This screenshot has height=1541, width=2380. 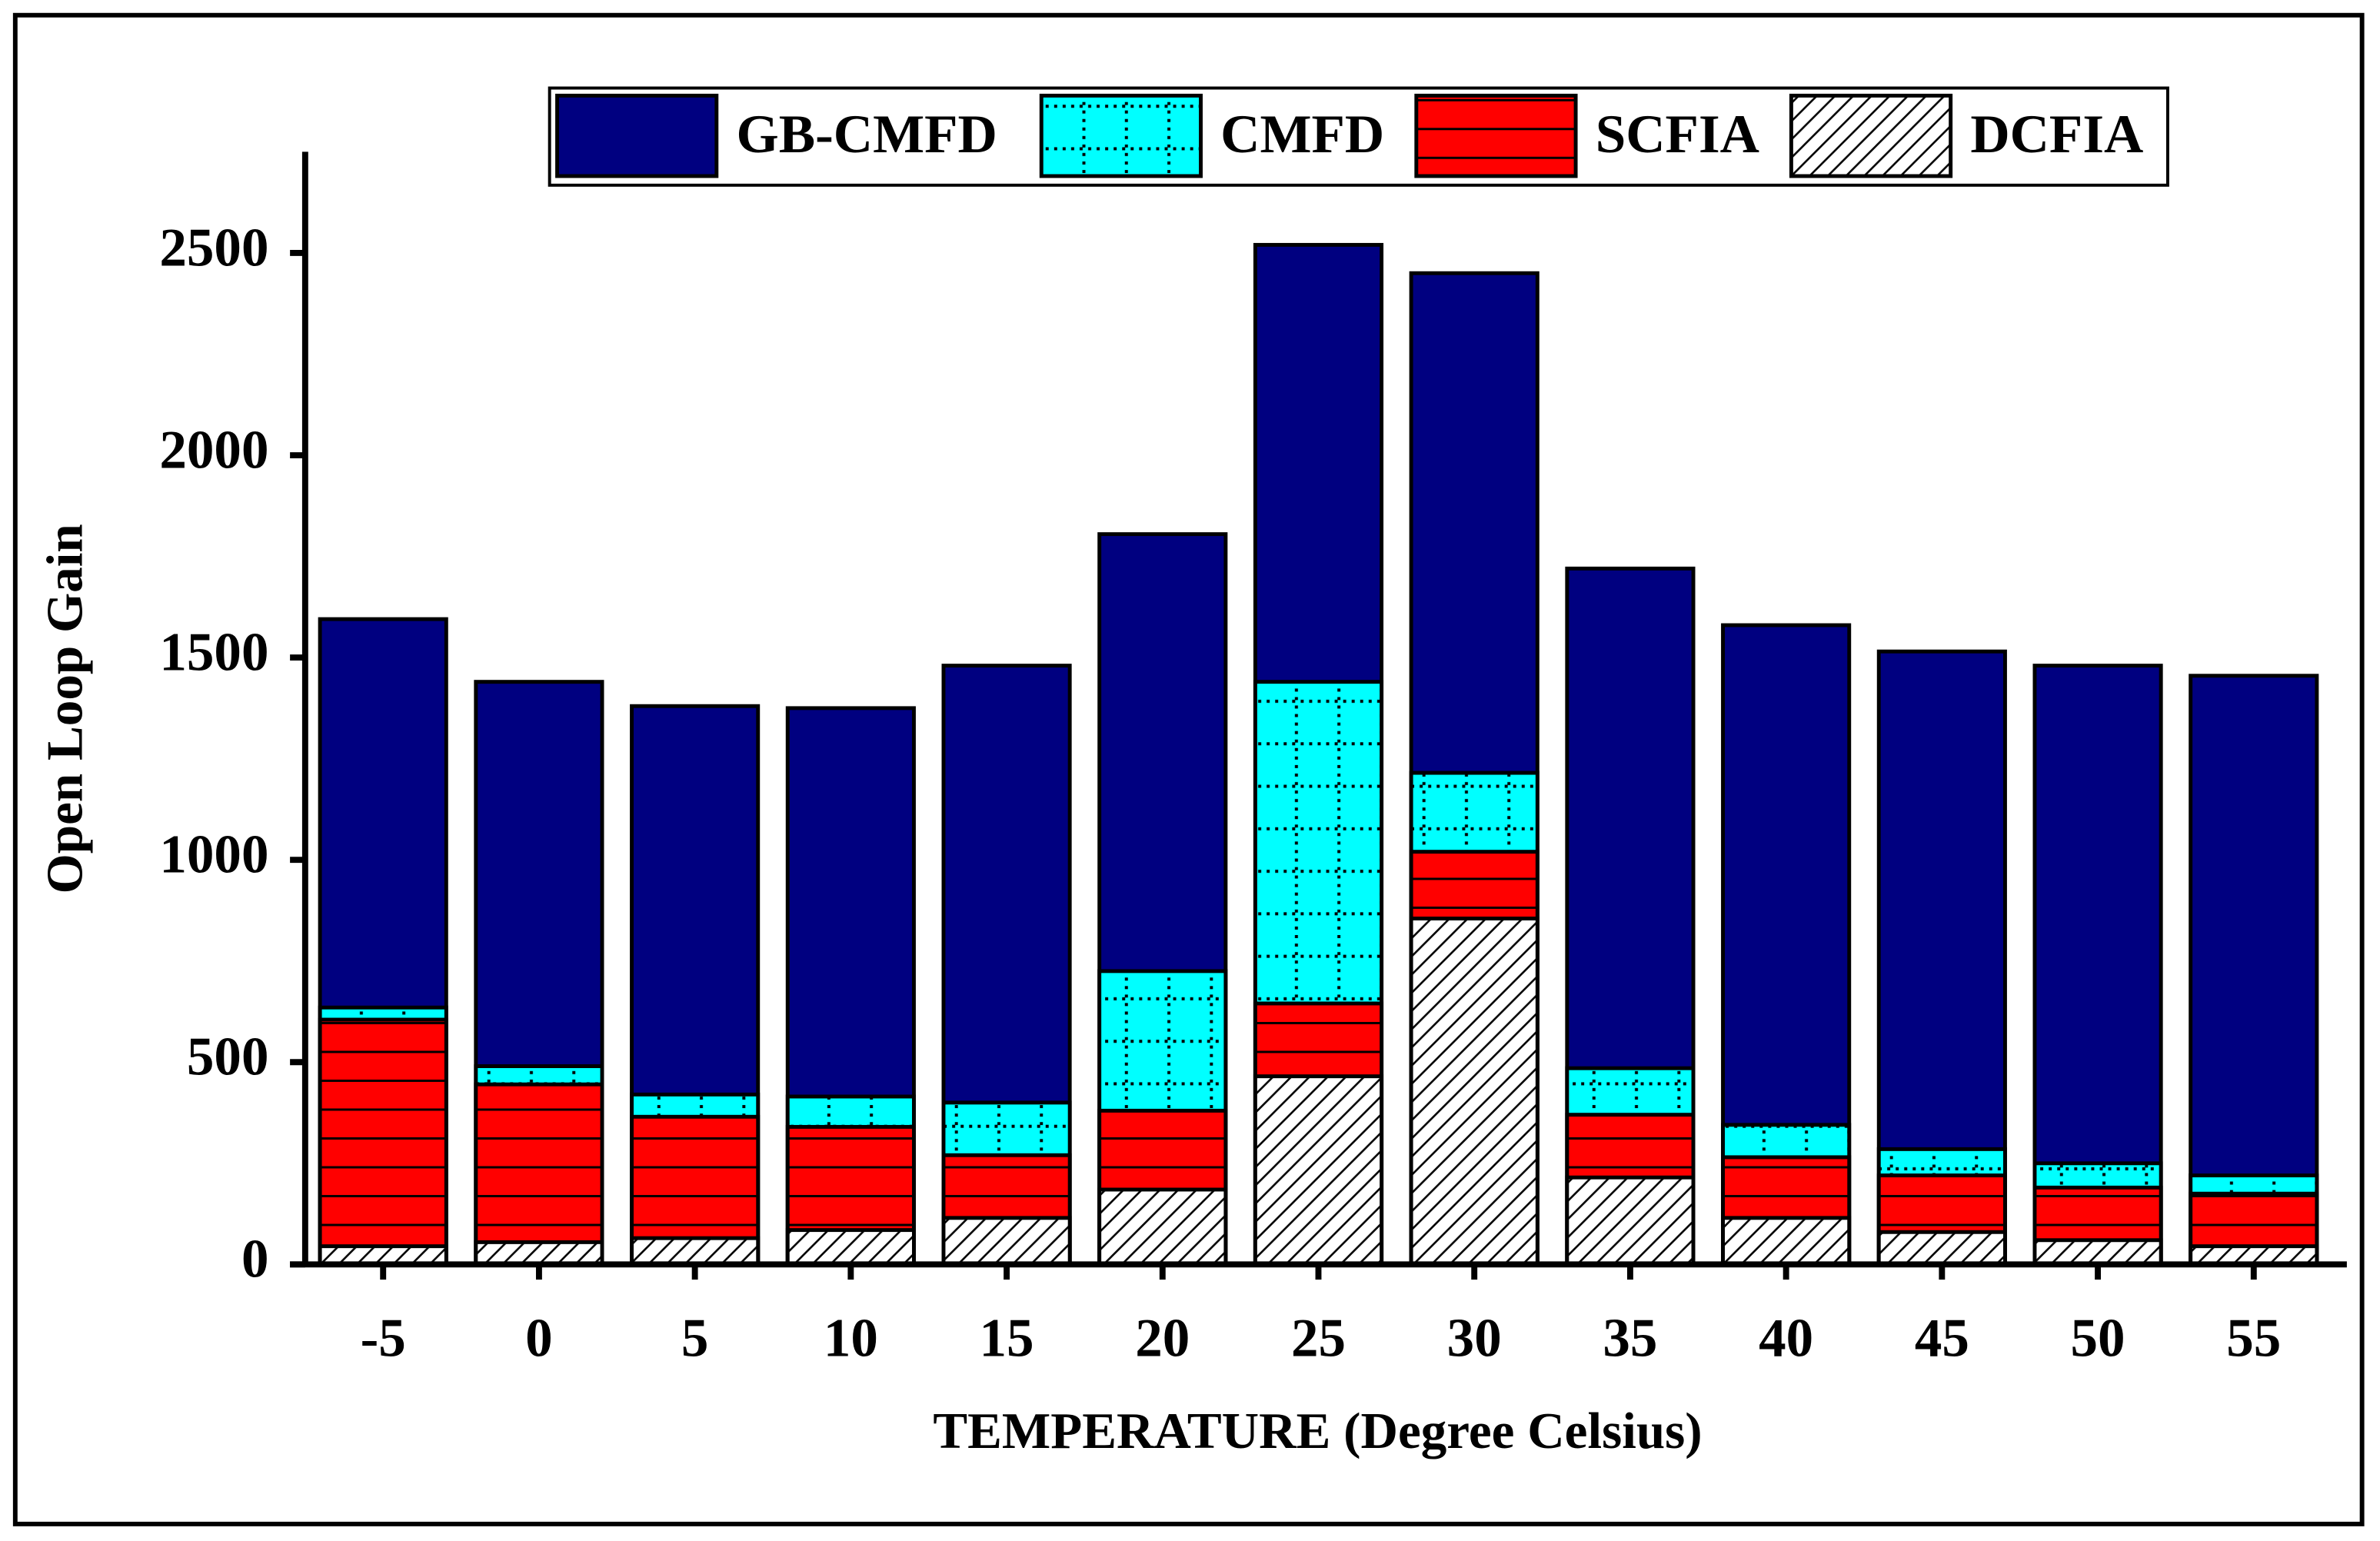 I want to click on legend-label: SCFIA, so click(x=1677, y=135).